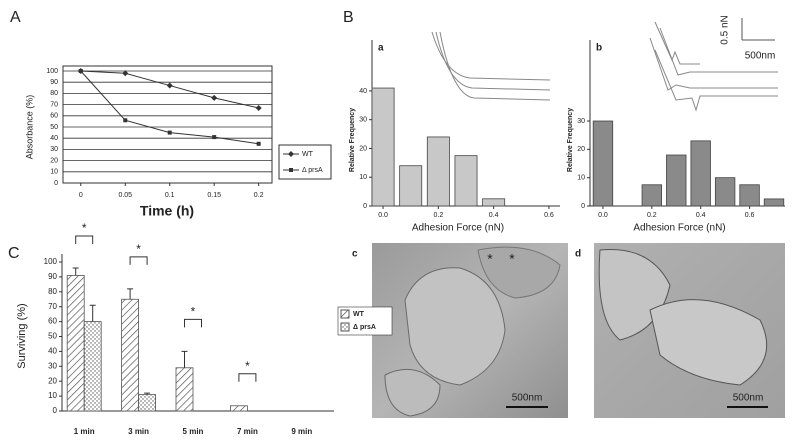  I want to click on y-axis-label: Surviving (%), so click(22, 335).